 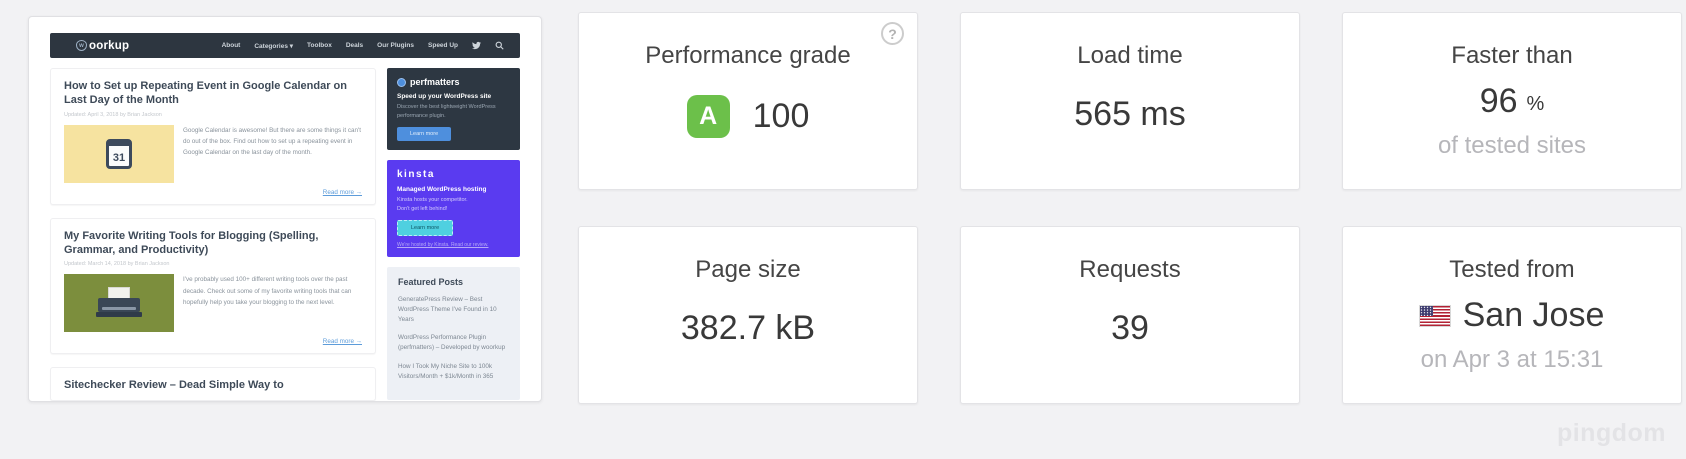 I want to click on faster-than-percent-value: 96, so click(x=1498, y=101).